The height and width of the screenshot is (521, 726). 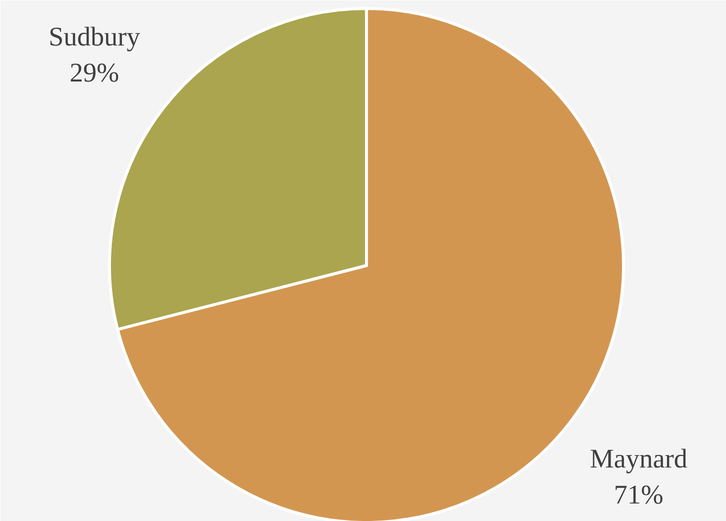 What do you see at coordinates (639, 459) in the screenshot?
I see `slice-label: Maynard` at bounding box center [639, 459].